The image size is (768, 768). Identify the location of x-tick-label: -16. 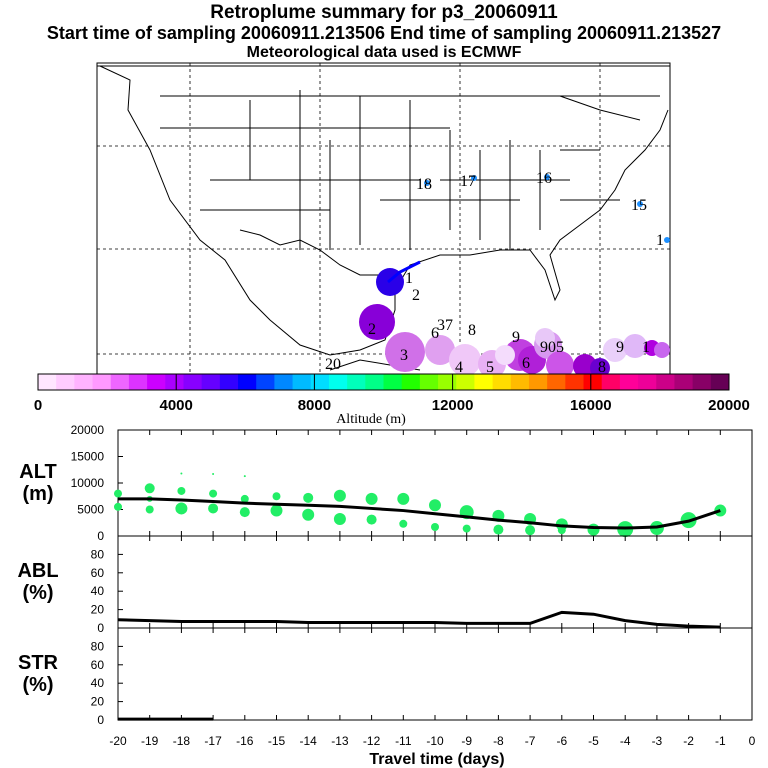
(245, 741).